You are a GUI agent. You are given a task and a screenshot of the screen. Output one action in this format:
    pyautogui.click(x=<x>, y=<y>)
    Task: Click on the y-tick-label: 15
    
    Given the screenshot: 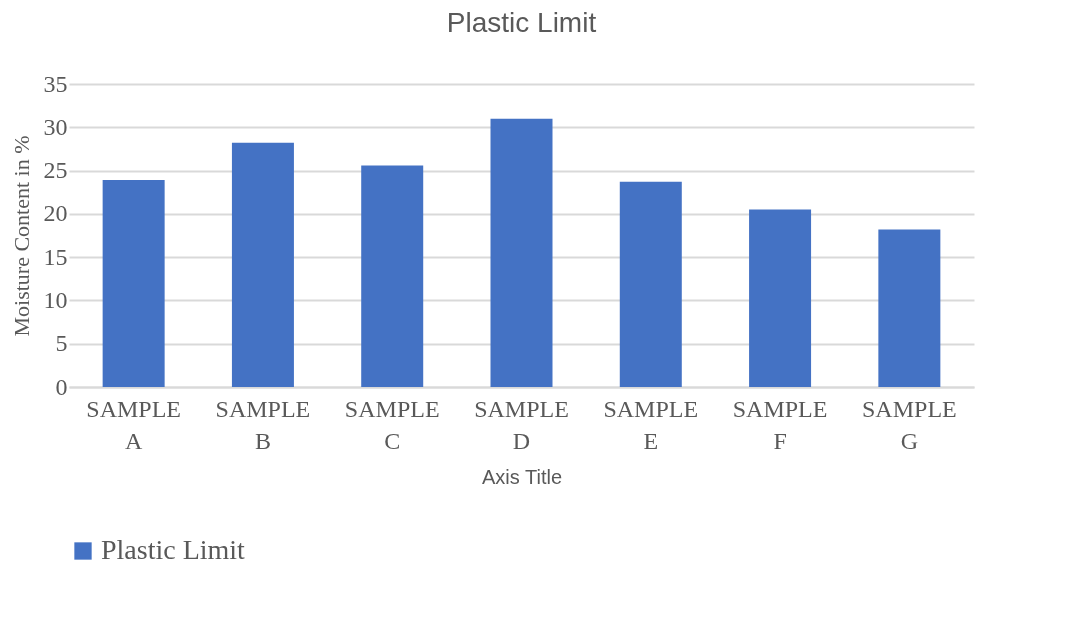 What is the action you would take?
    pyautogui.click(x=55, y=256)
    